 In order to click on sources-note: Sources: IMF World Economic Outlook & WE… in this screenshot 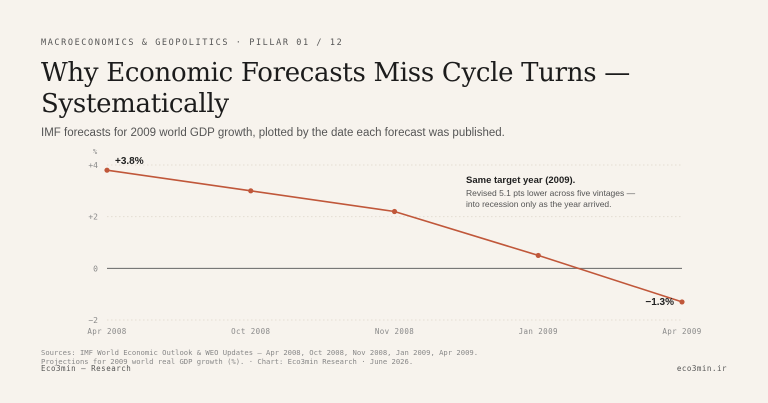, I will do `click(259, 357)`.